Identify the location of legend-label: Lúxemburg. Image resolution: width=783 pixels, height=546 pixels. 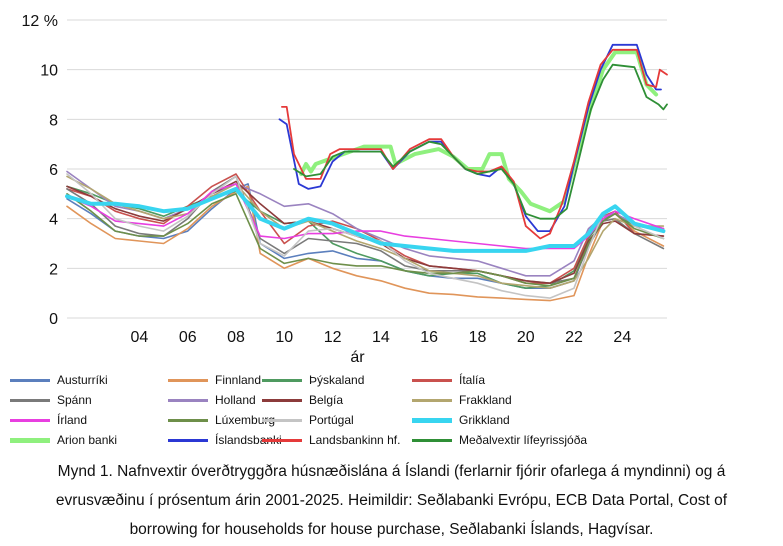
(245, 420).